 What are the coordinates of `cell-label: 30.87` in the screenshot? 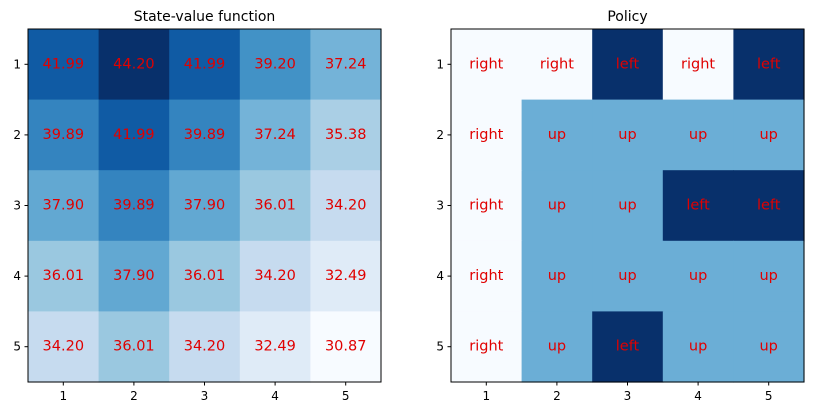 It's located at (346, 347).